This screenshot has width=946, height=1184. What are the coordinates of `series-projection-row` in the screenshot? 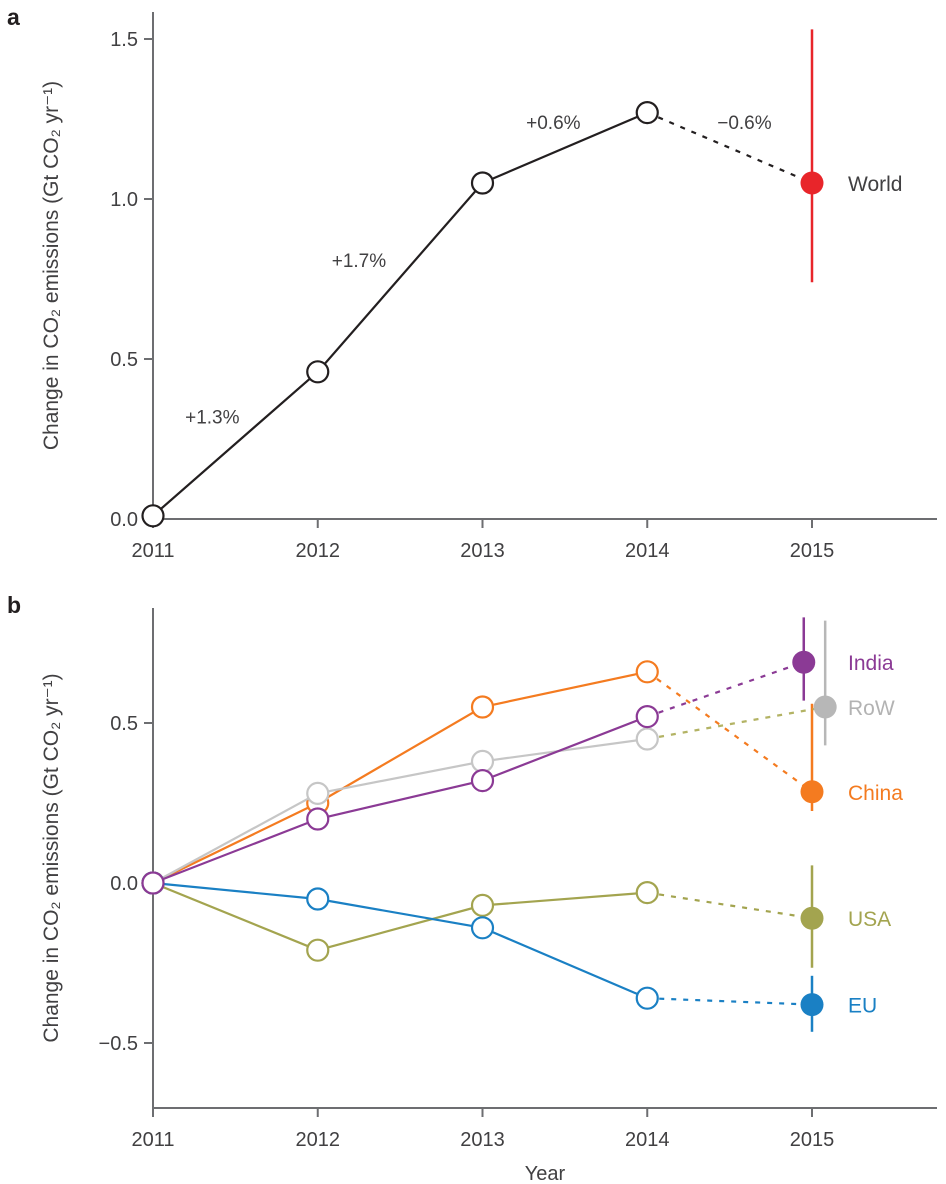 It's located at (736, 723).